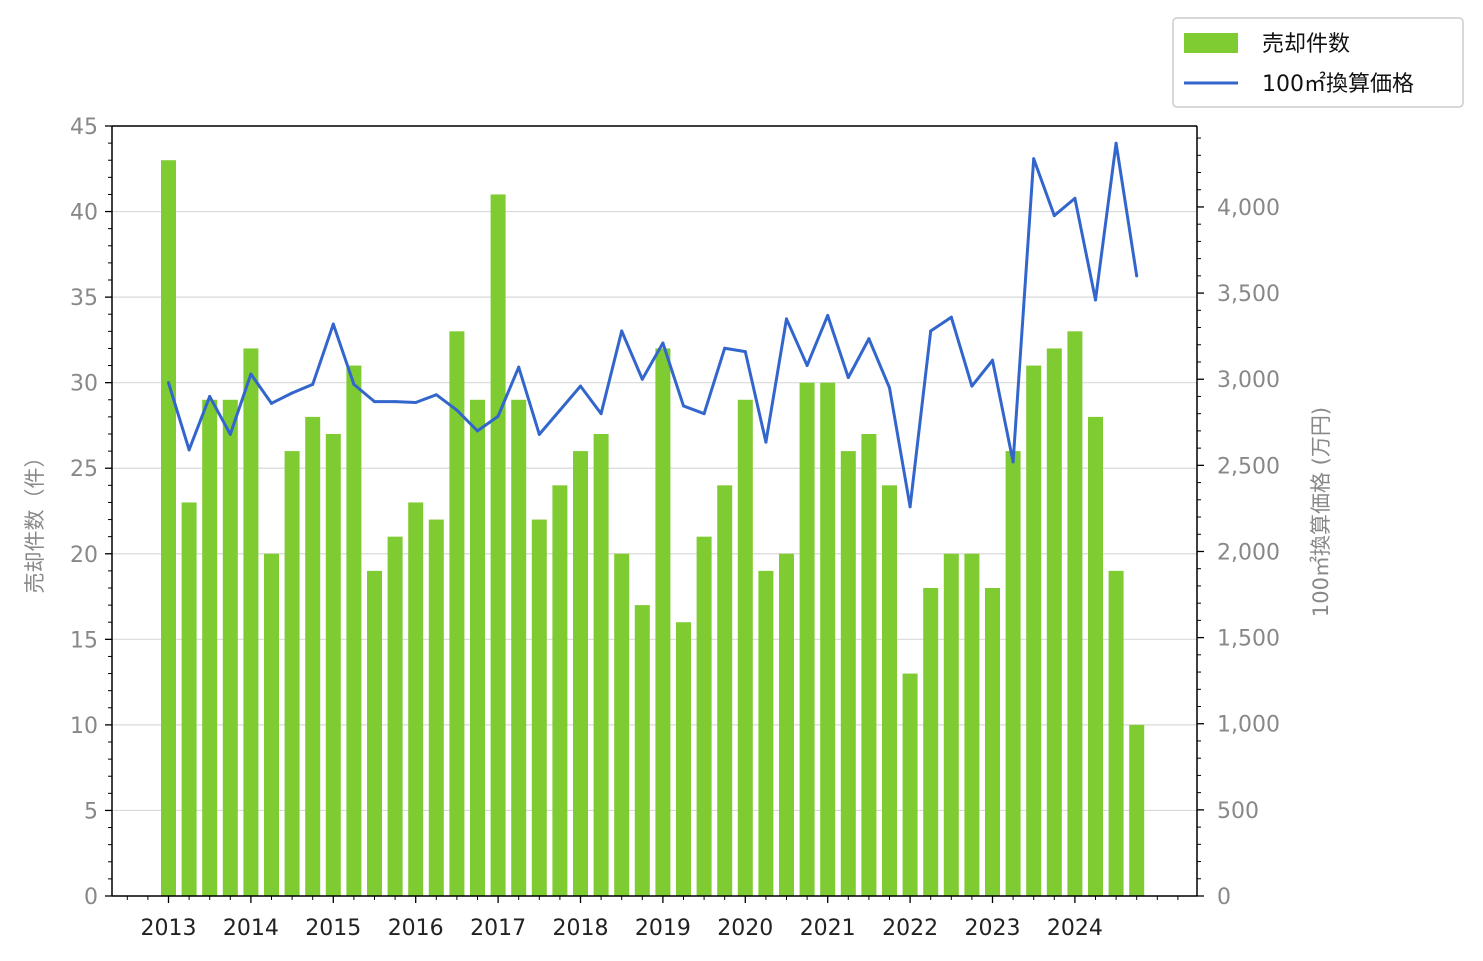 This screenshot has height=961, width=1483. I want to click on bar-2013Q4, so click(230, 647).